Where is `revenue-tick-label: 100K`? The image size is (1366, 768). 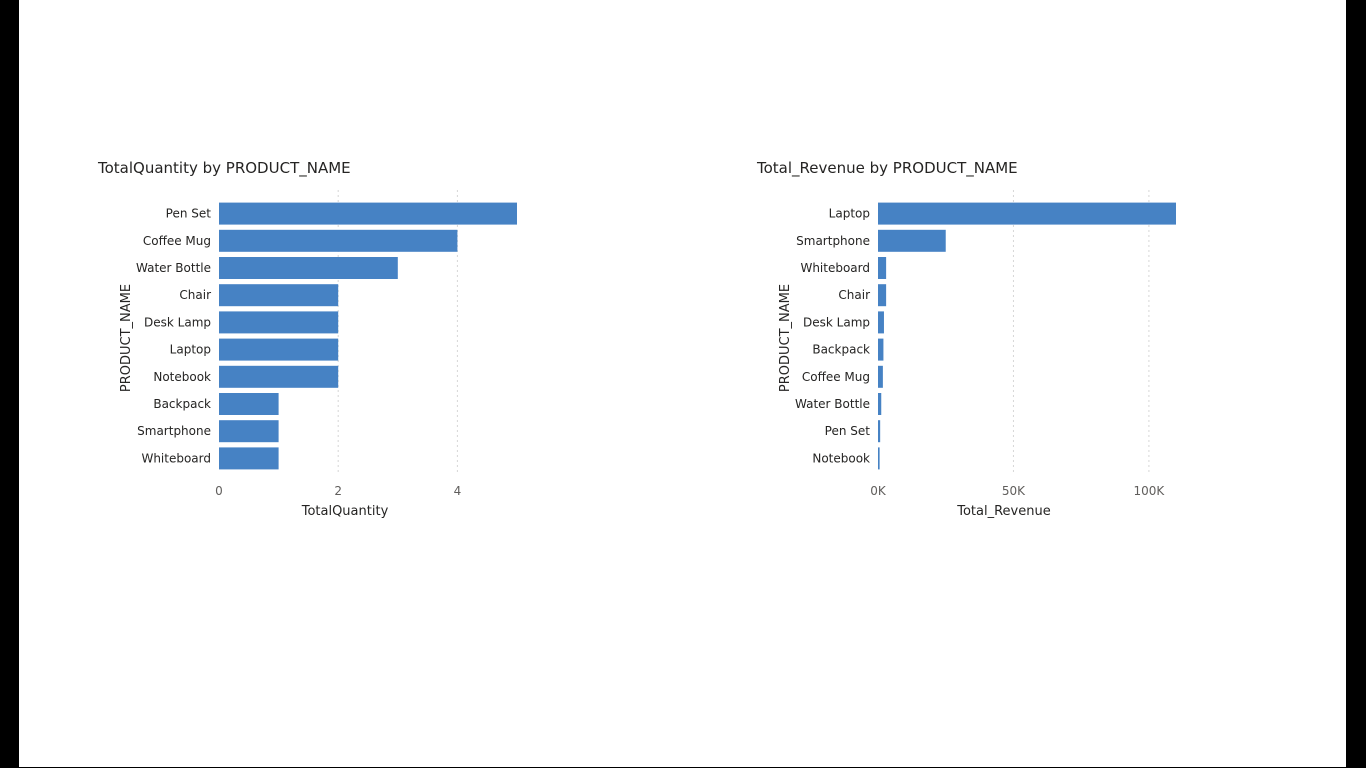
revenue-tick-label: 100K is located at coordinates (1150, 491).